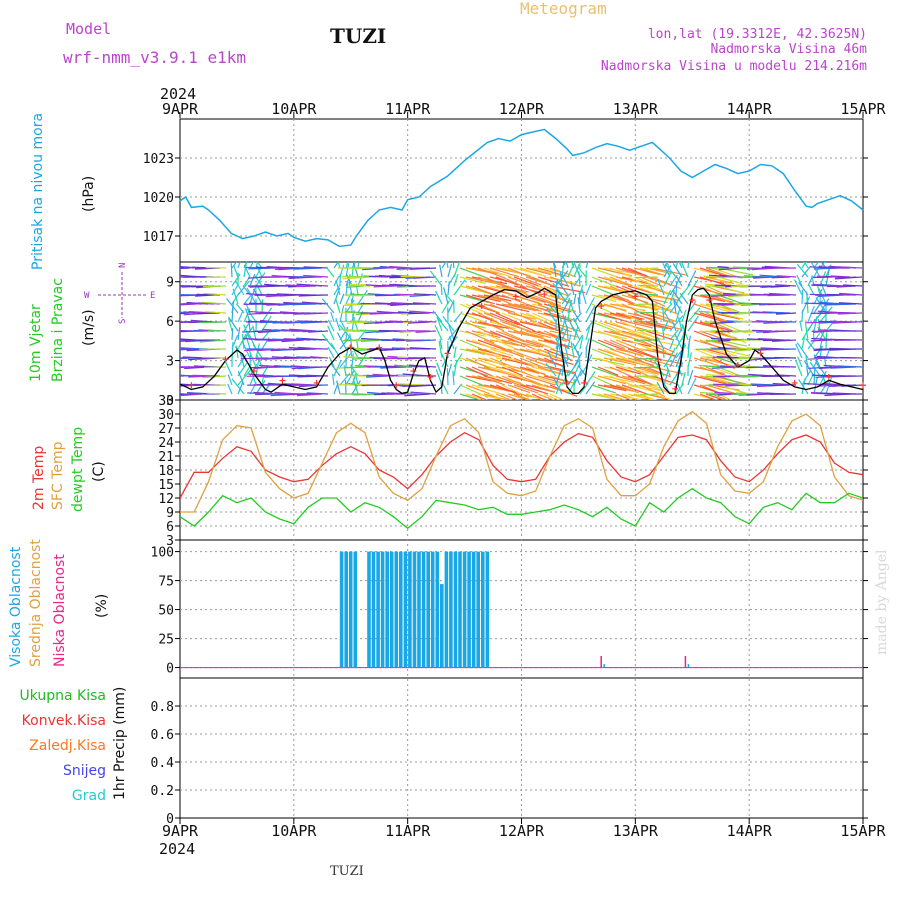 Image resolution: width=900 pixels, height=904 pixels. Describe the element at coordinates (39, 478) in the screenshot. I see `temp-label-1: 2m Temp` at that location.